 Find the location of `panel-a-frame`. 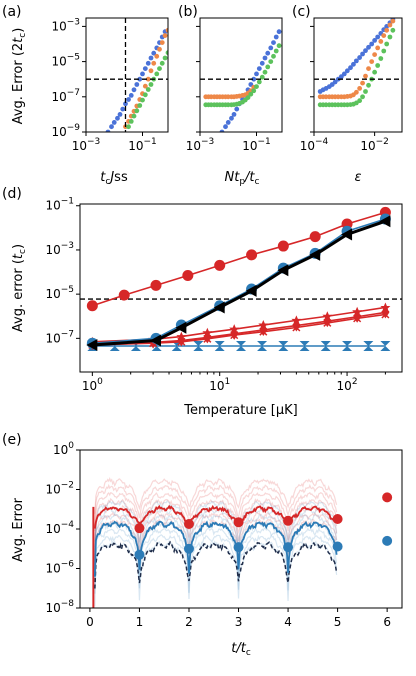

panel-a-frame is located at coordinates (127, 75).